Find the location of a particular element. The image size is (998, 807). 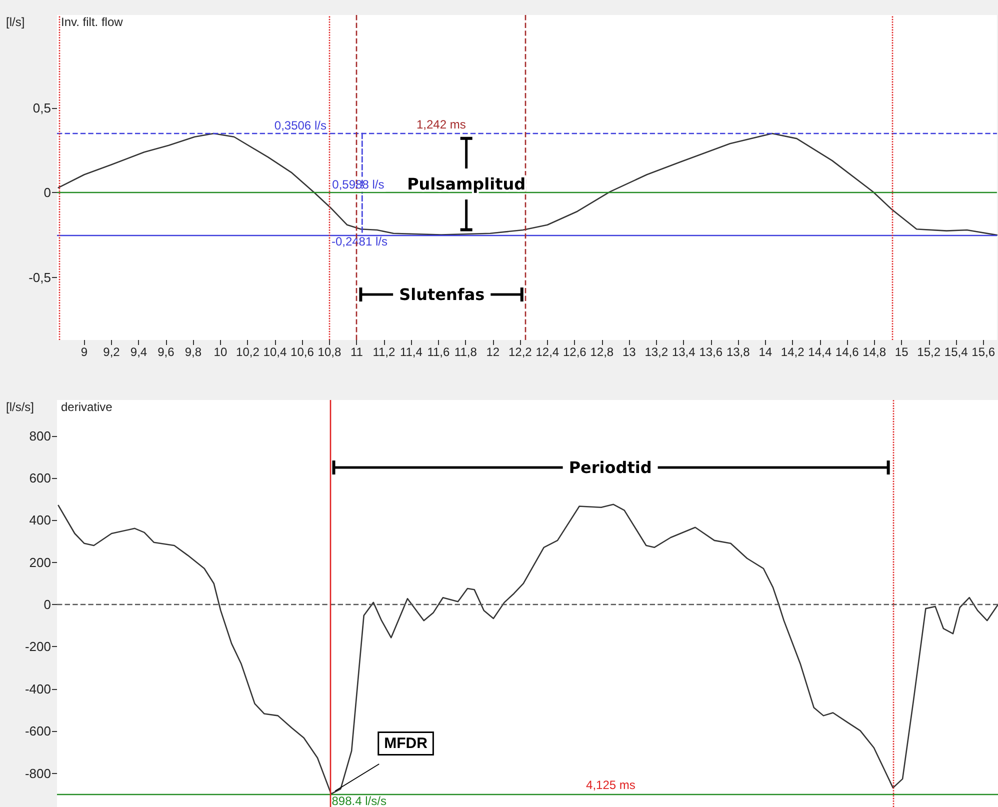

y-tick-label: -600 is located at coordinates (37, 731).